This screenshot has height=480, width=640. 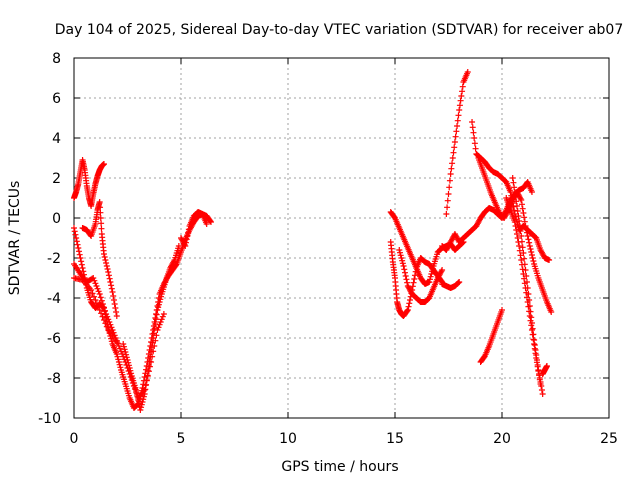 What do you see at coordinates (339, 467) in the screenshot?
I see `x-axis-label: GPS time / hours` at bounding box center [339, 467].